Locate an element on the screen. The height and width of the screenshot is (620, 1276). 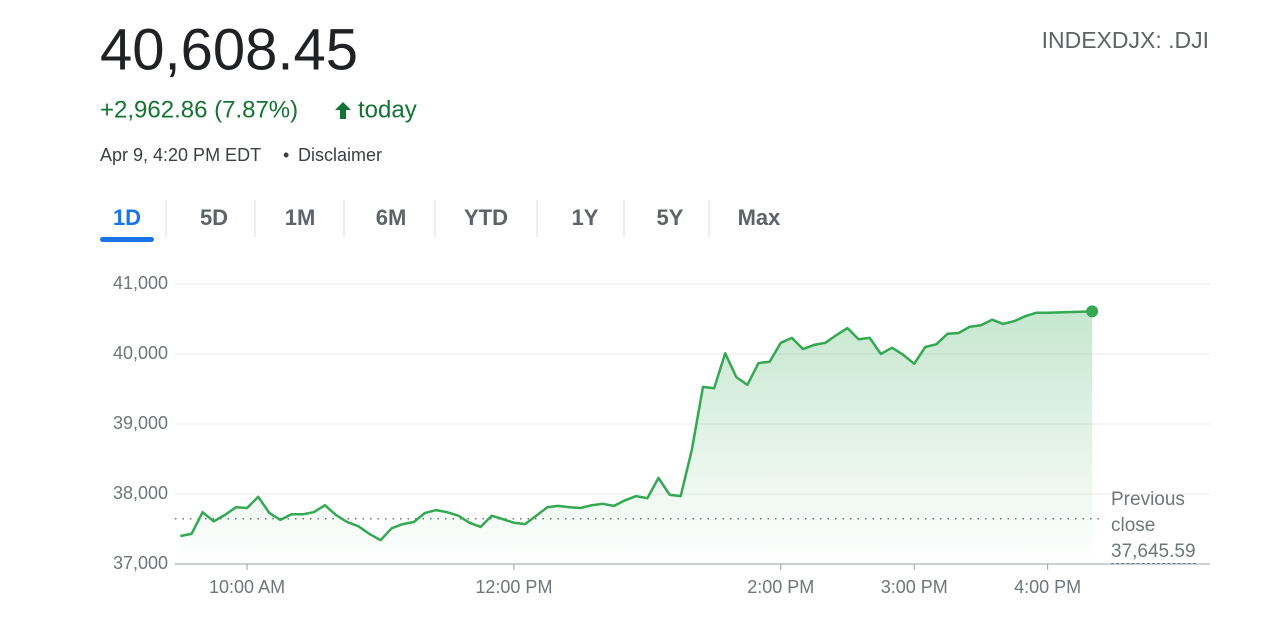
tab: 6M is located at coordinates (391, 217).